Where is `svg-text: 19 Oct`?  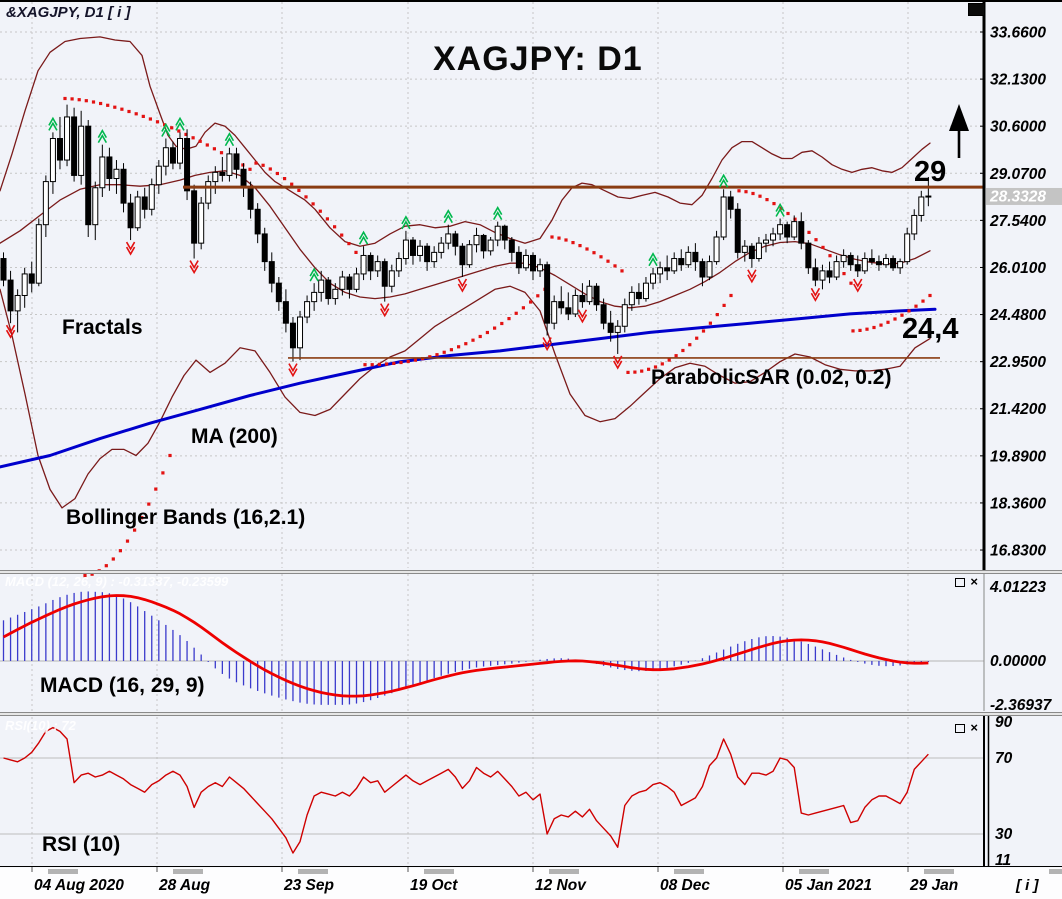
svg-text: 19 Oct is located at coordinates (434, 885).